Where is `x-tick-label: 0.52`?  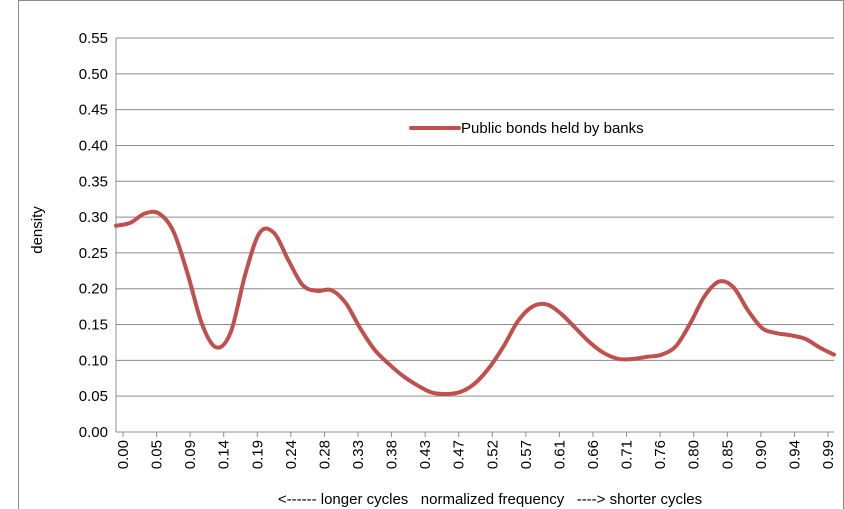 x-tick-label: 0.52 is located at coordinates (492, 454).